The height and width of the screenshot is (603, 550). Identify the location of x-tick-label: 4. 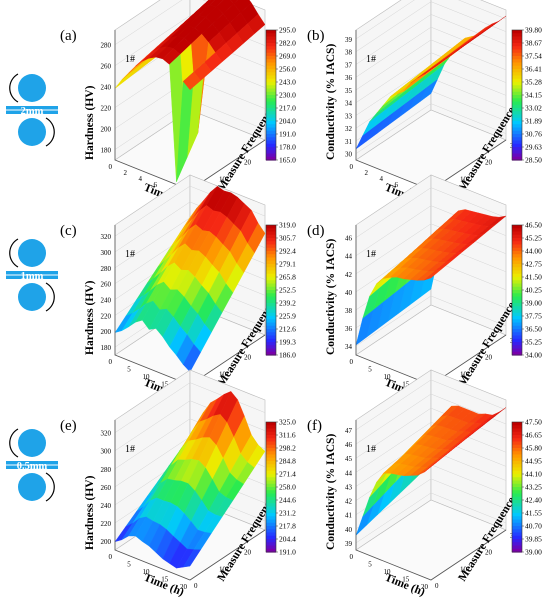
(382, 179).